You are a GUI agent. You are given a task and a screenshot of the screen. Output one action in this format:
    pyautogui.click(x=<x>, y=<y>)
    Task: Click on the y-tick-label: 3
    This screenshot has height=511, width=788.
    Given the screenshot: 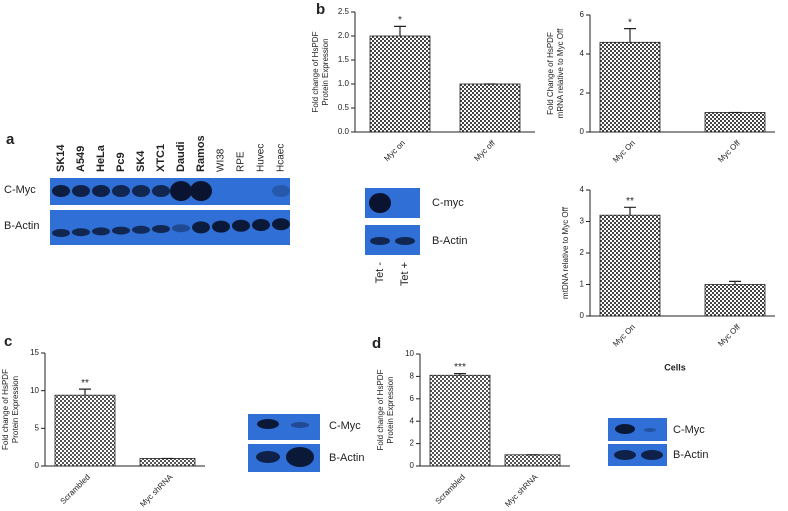 What is the action you would take?
    pyautogui.click(x=582, y=221)
    